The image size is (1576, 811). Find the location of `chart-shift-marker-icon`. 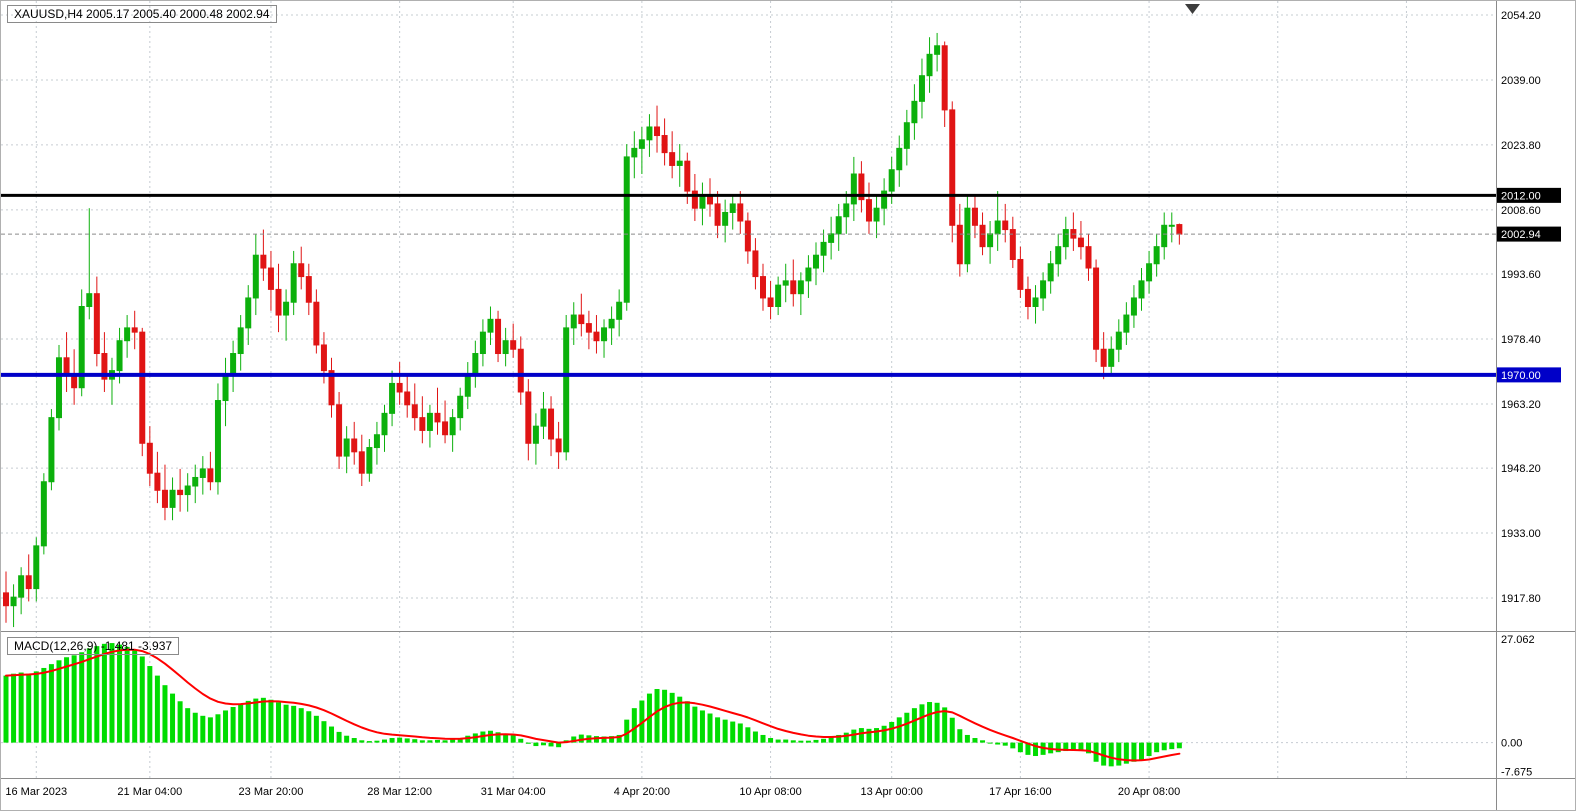

chart-shift-marker-icon is located at coordinates (1192, 9).